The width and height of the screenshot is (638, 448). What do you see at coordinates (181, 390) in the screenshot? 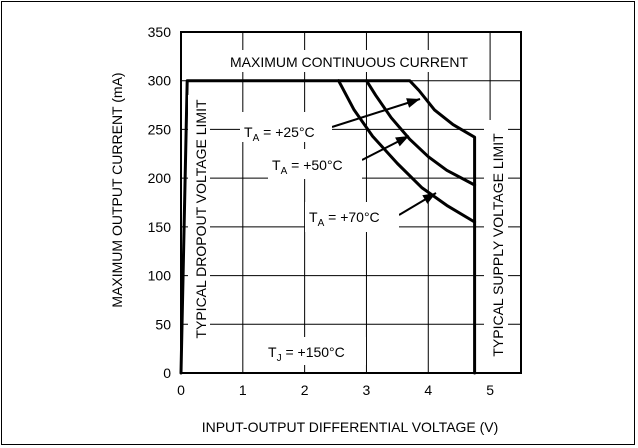
I see `x-tick-label: 0` at bounding box center [181, 390].